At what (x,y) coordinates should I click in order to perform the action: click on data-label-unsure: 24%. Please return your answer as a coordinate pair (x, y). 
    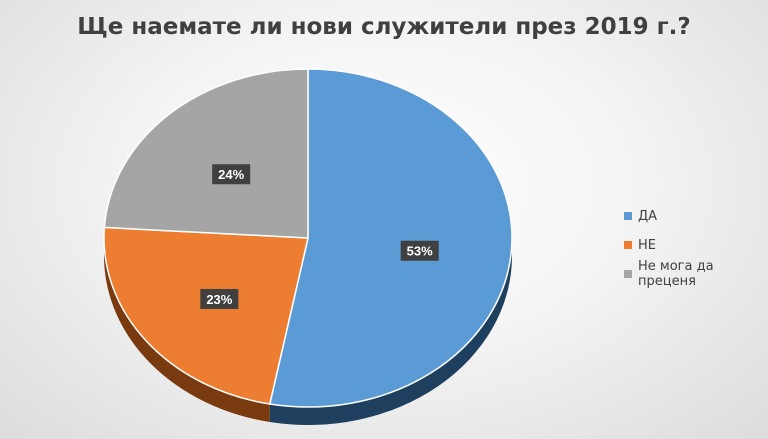
    Looking at the image, I should click on (231, 174).